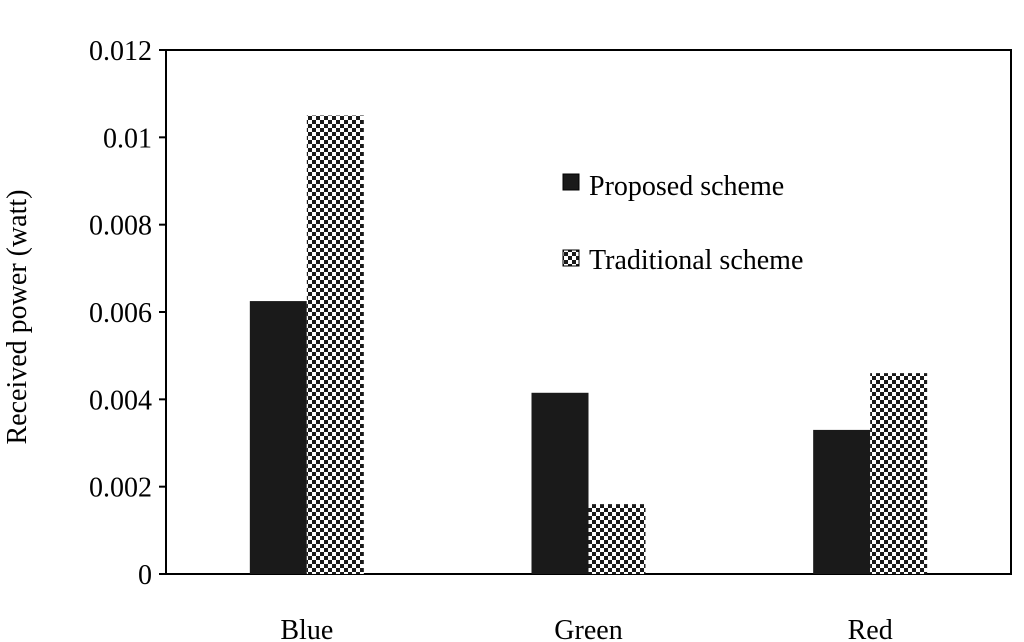 The image size is (1024, 642). What do you see at coordinates (17, 317) in the screenshot?
I see `y-axis-label: Received power (watt)` at bounding box center [17, 317].